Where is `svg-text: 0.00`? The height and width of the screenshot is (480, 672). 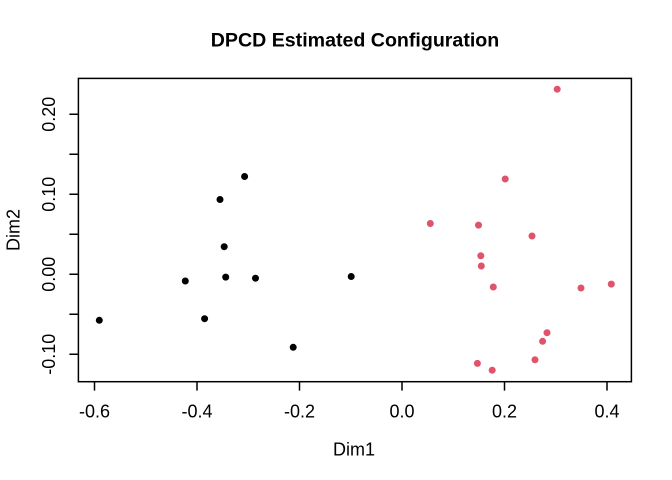
svg-text: 0.00 is located at coordinates (49, 274).